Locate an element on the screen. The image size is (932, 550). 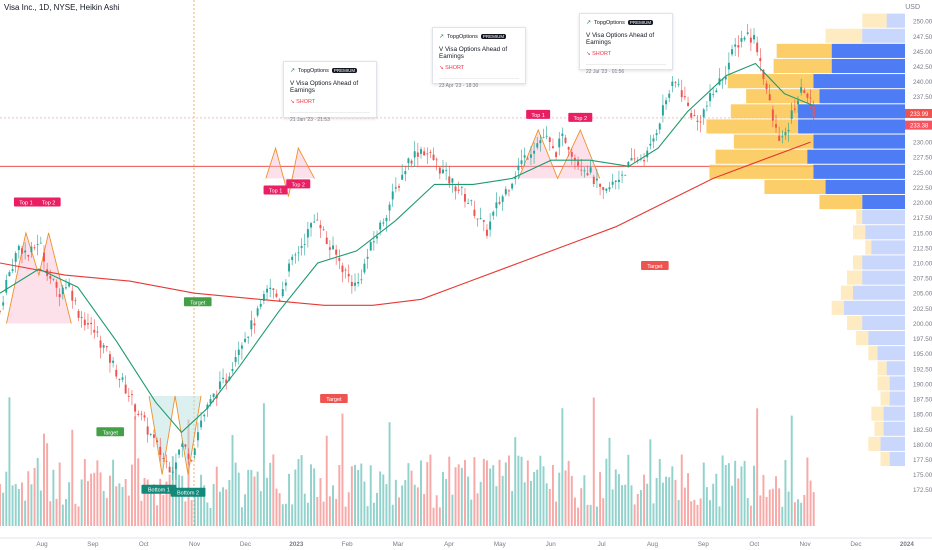
price-tick-label: 187.50 is located at coordinates (922, 400).